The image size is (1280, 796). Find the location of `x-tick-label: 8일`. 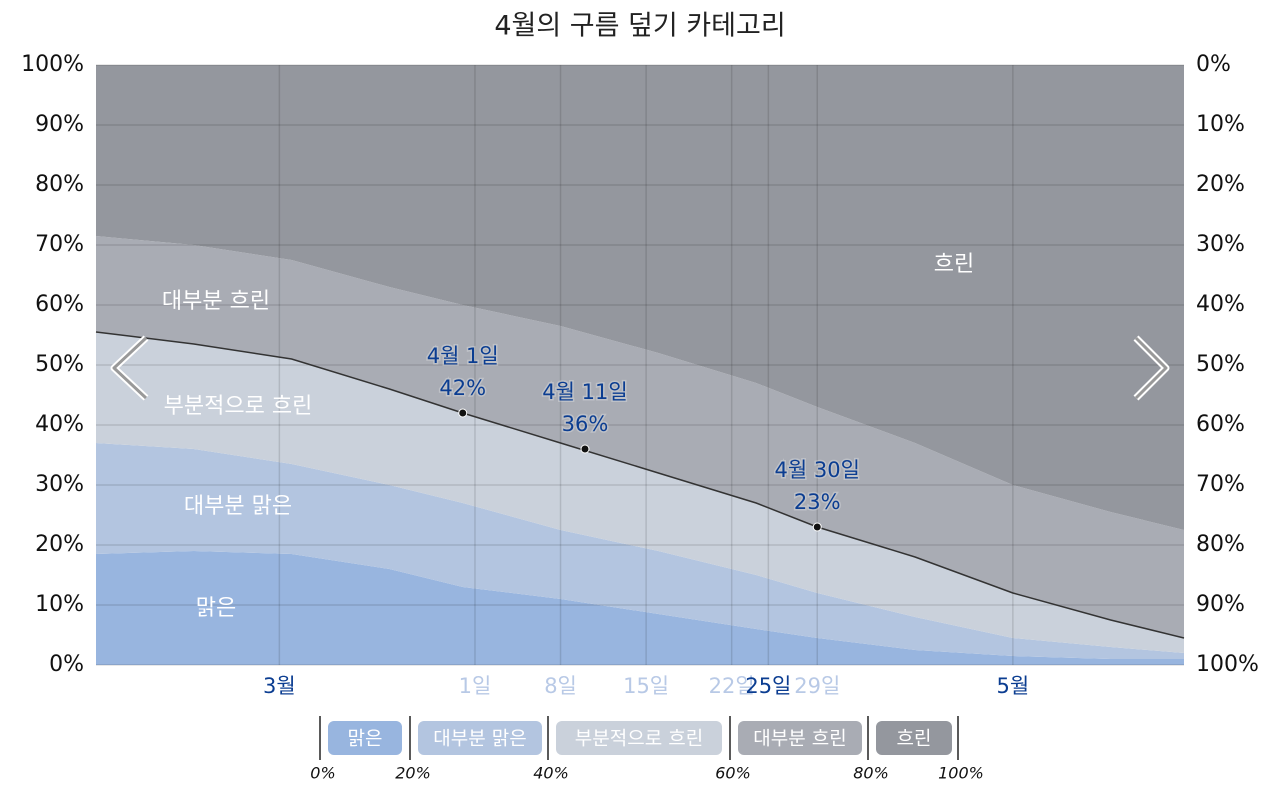

x-tick-label: 8일 is located at coordinates (560, 686).